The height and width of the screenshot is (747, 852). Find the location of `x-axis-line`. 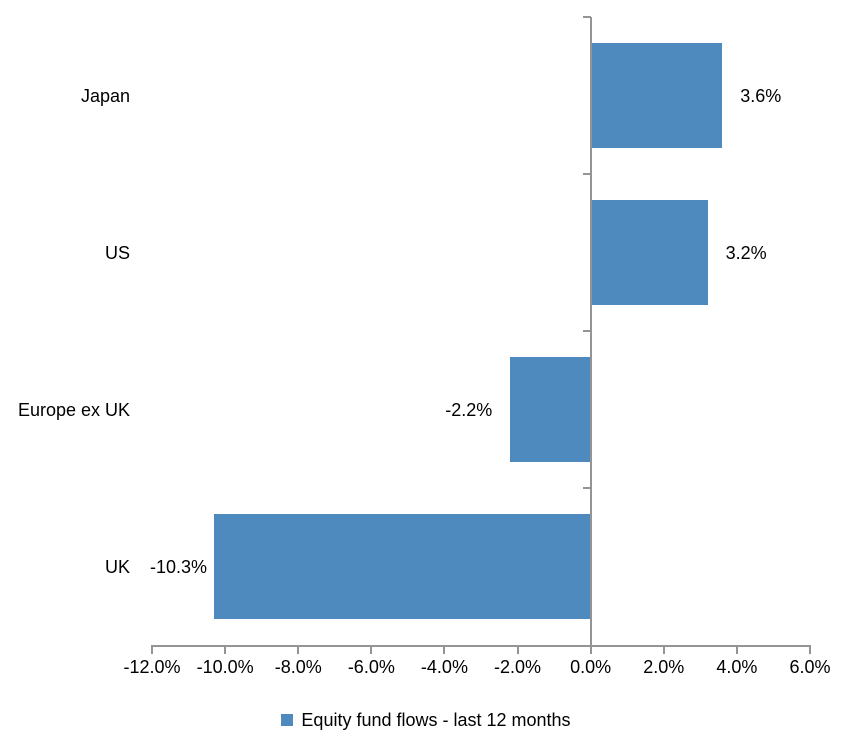

x-axis-line is located at coordinates (481, 646).